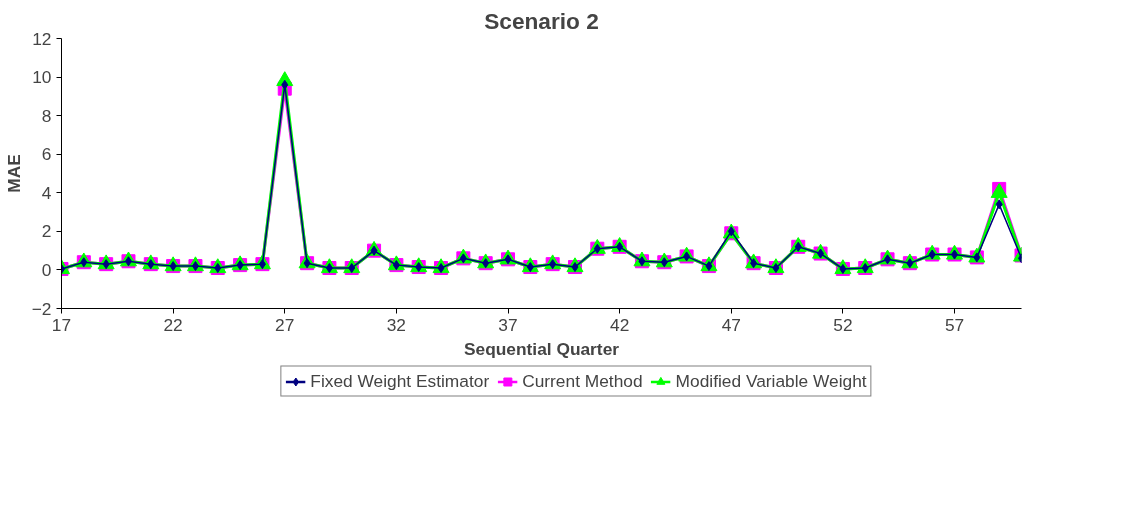 Image resolution: width=1130 pixels, height=510 pixels. What do you see at coordinates (582, 381) in the screenshot?
I see `legend-label: Current Method` at bounding box center [582, 381].